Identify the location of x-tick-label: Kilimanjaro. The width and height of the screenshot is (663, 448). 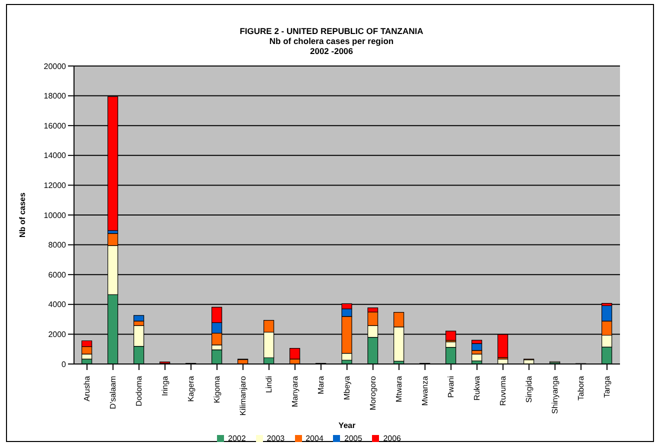
(243, 395).